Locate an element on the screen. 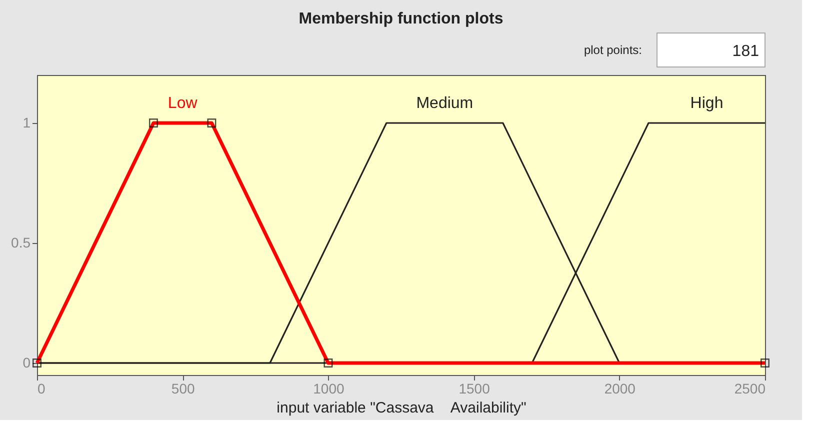 Image resolution: width=813 pixels, height=422 pixels. x-tick-label: 2500 is located at coordinates (750, 388).